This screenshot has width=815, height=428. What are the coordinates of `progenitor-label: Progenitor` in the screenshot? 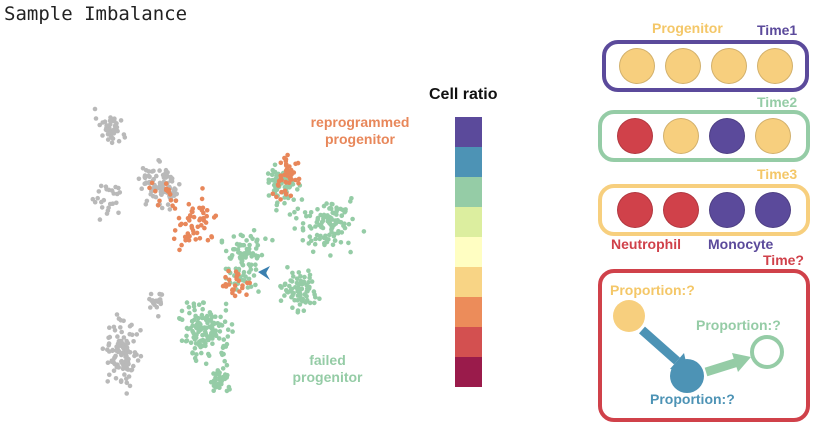 It's located at (687, 28).